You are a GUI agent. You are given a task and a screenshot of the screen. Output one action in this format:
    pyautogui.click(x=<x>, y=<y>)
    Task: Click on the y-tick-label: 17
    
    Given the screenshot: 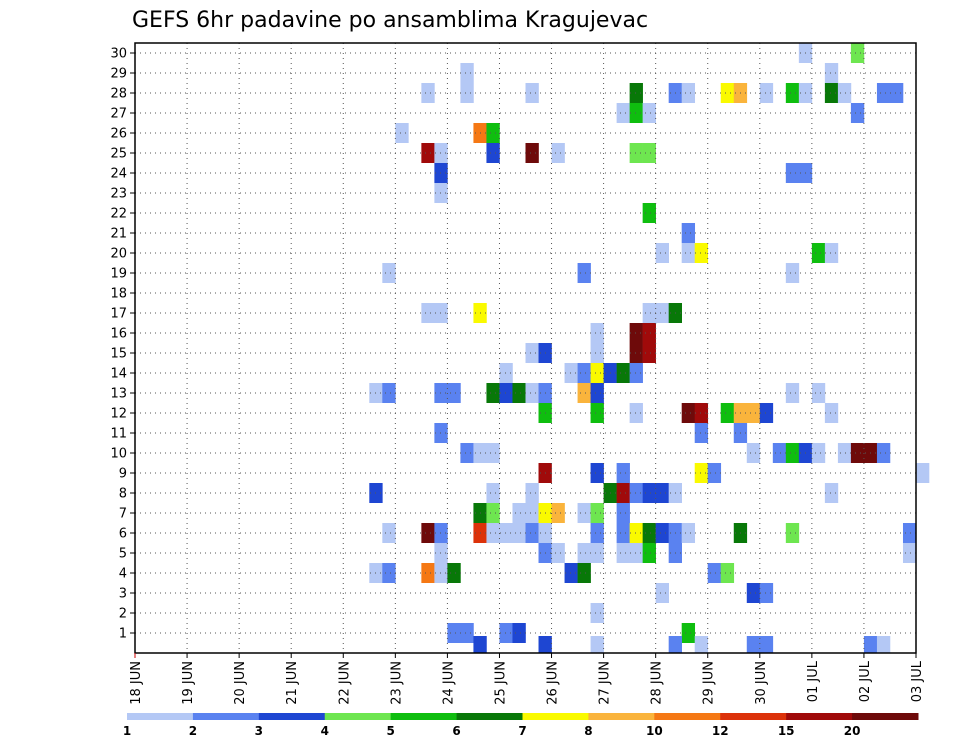 What is the action you would take?
    pyautogui.click(x=118, y=314)
    